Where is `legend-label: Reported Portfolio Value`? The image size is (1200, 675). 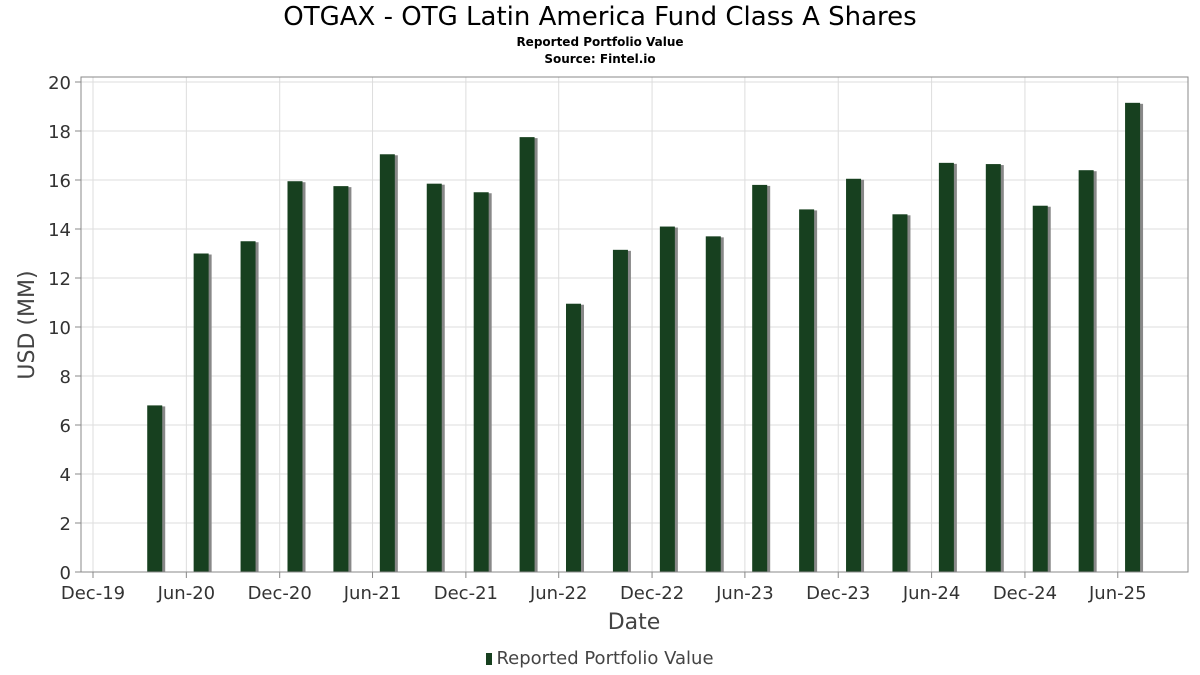 legend-label: Reported Portfolio Value is located at coordinates (605, 658).